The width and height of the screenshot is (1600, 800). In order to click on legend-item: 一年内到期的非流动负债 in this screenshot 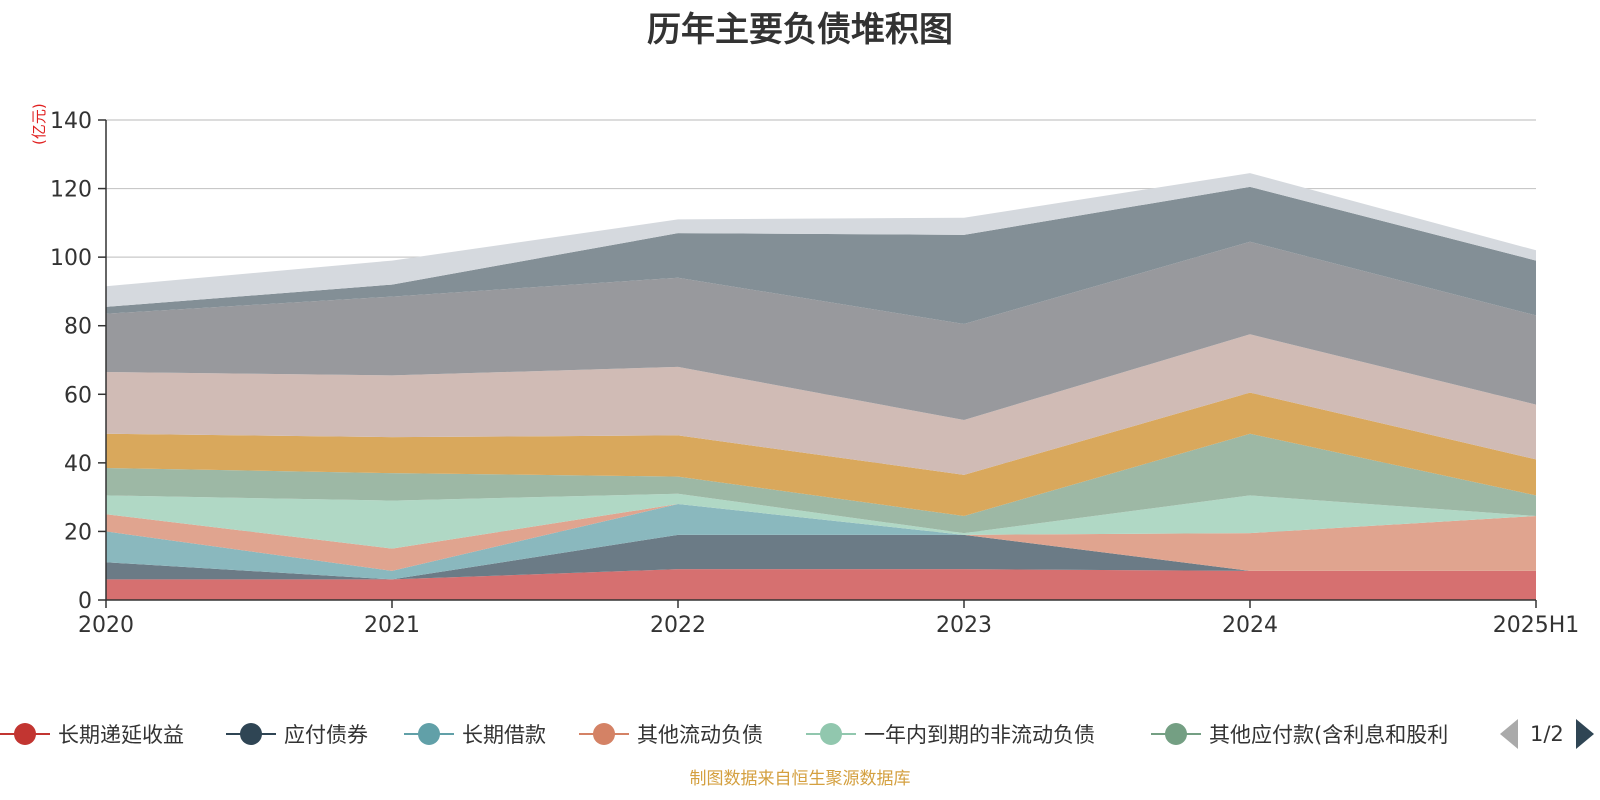, I will do `click(950, 734)`.